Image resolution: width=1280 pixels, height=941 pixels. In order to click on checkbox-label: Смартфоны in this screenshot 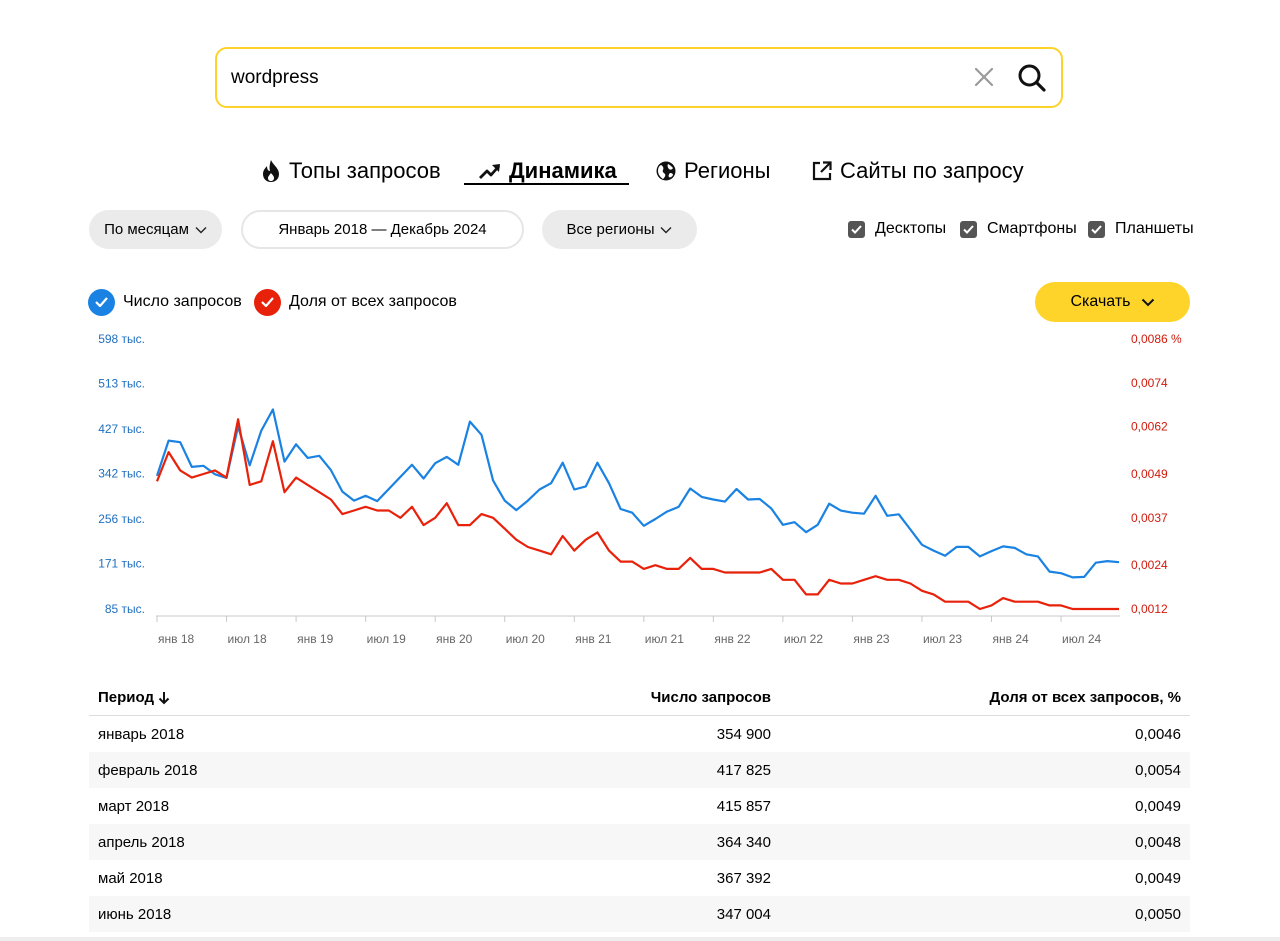, I will do `click(1032, 228)`.